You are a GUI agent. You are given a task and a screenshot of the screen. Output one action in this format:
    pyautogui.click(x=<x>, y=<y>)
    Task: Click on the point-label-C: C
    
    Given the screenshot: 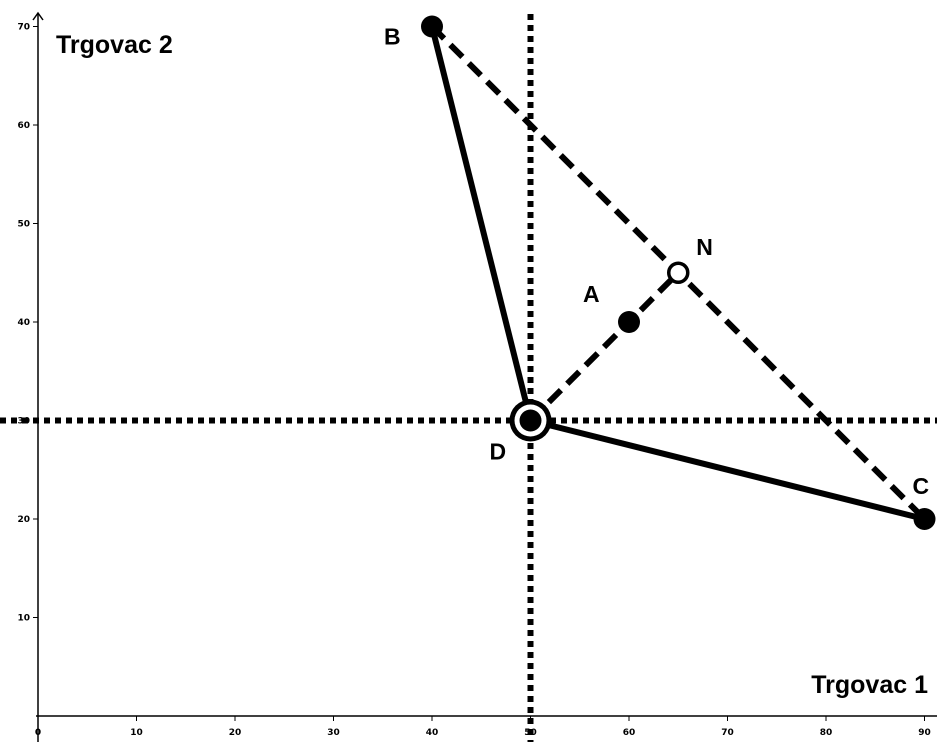 What is the action you would take?
    pyautogui.click(x=921, y=486)
    